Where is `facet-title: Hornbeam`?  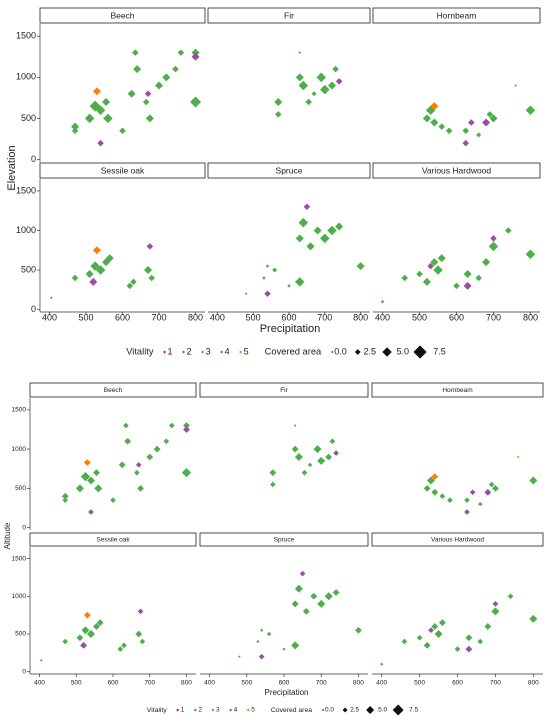
facet-title: Hornbeam is located at coordinates (457, 15).